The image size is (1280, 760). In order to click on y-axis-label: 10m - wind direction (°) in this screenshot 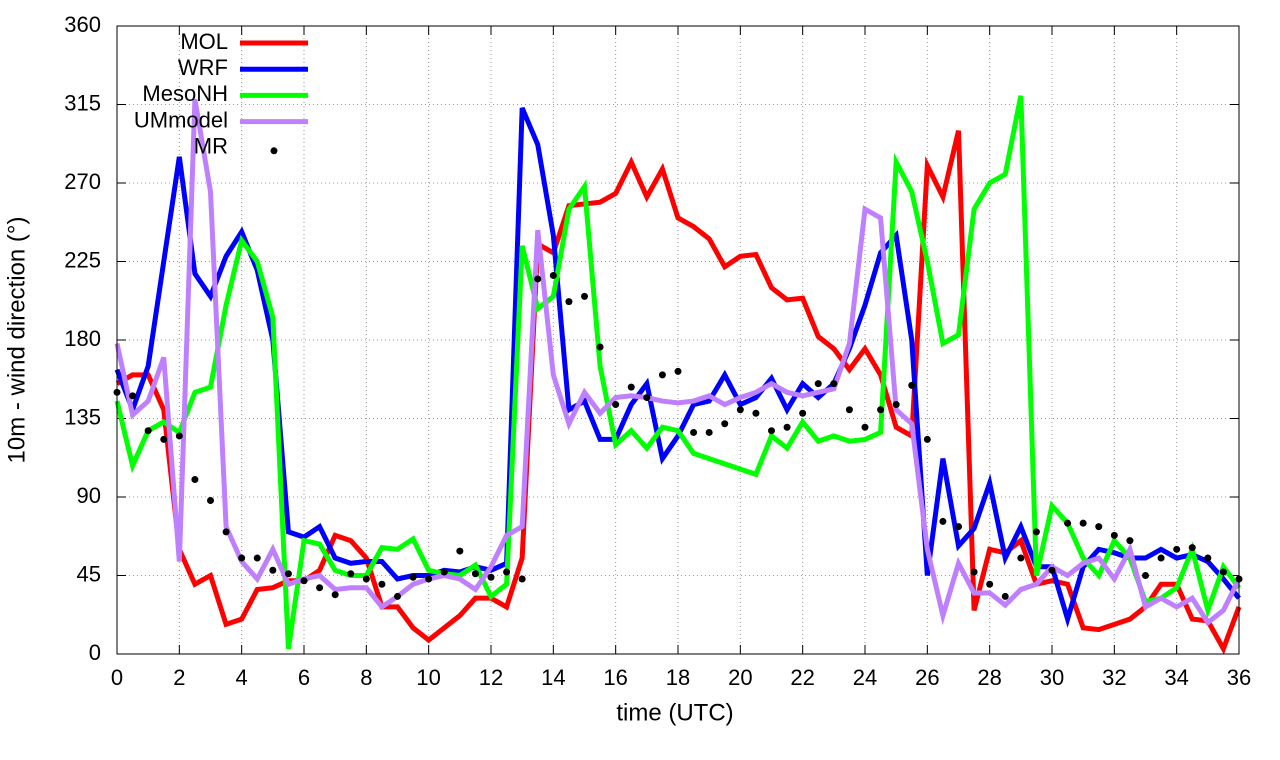, I will do `click(16, 339)`.